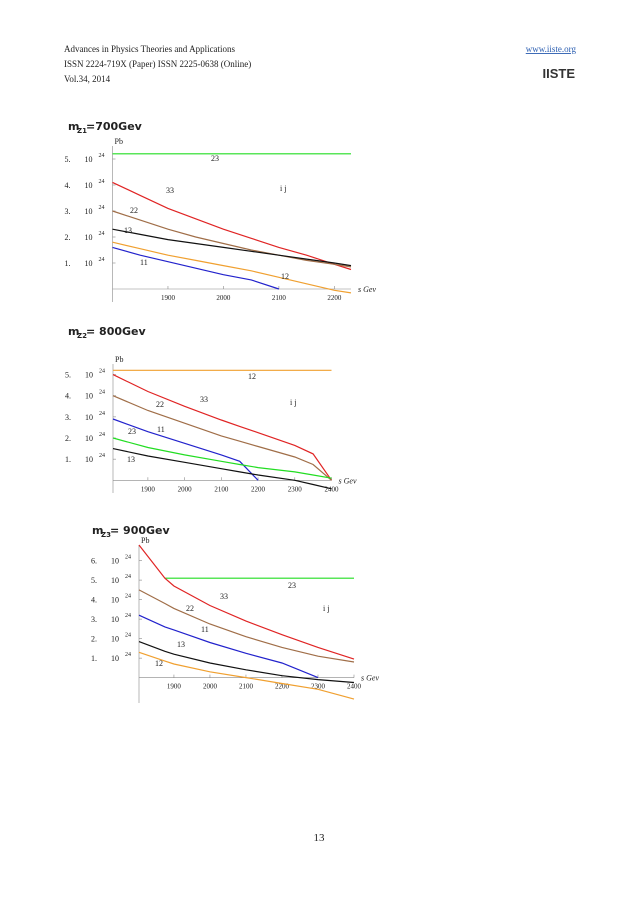 The width and height of the screenshot is (638, 907). What do you see at coordinates (106, 535) in the screenshot?
I see `chart-title-sub: Z3` at bounding box center [106, 535].